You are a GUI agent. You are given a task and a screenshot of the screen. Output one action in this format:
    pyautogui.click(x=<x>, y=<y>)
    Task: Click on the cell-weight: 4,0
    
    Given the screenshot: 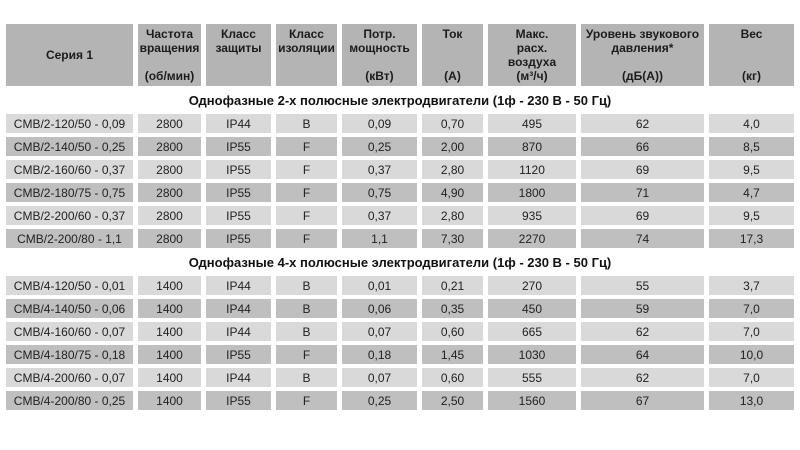 What is the action you would take?
    pyautogui.click(x=751, y=123)
    